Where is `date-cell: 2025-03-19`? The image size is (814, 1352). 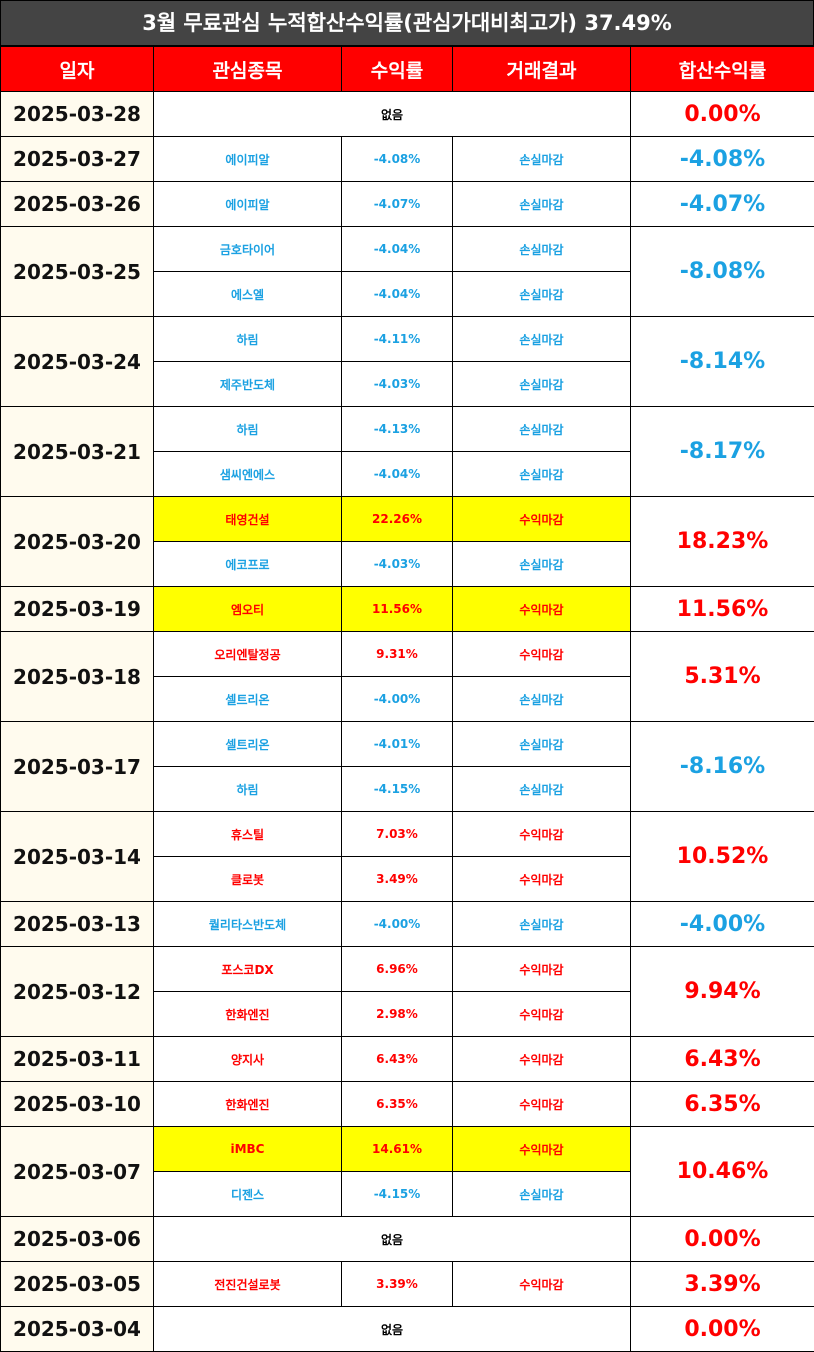
date-cell: 2025-03-19 is located at coordinates (77, 609).